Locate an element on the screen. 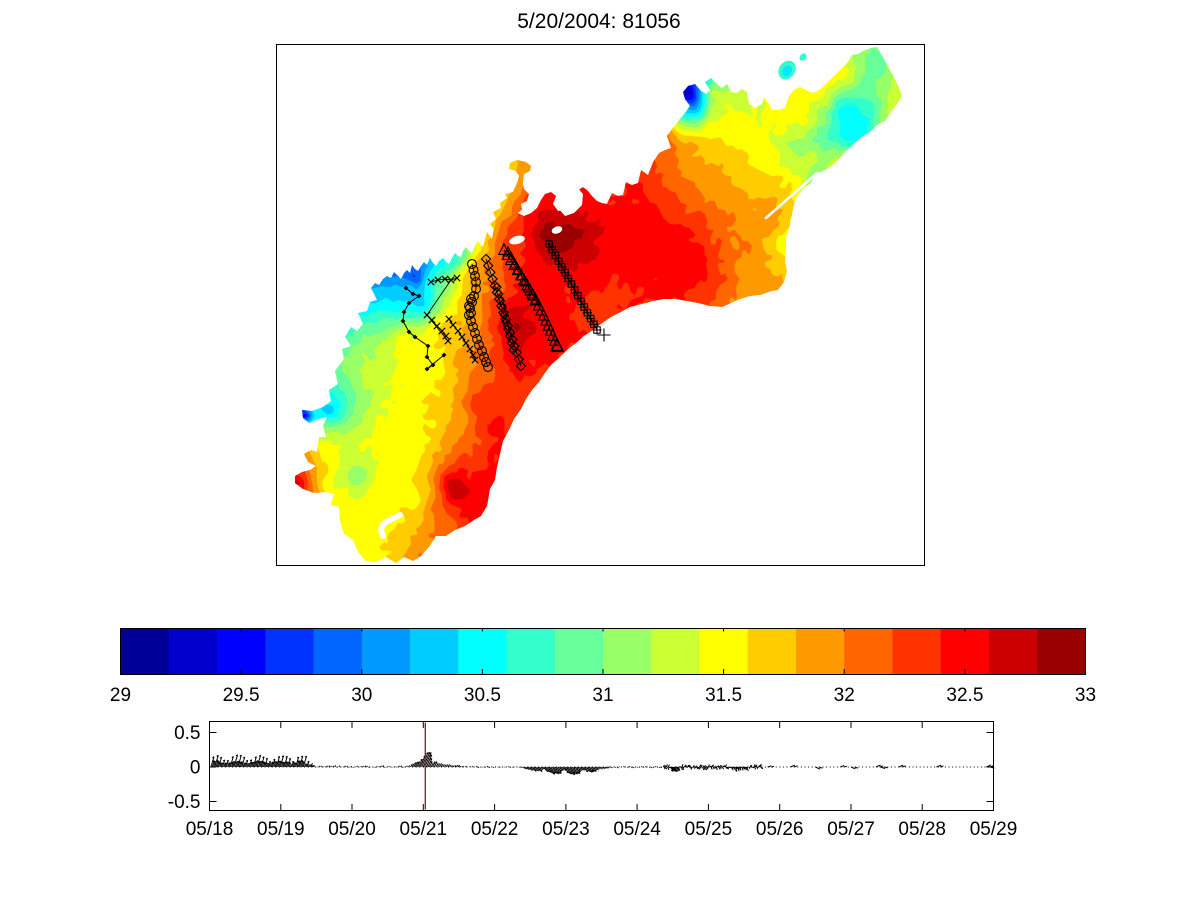 The width and height of the screenshot is (1201, 900). svg-text: 32.5 is located at coordinates (964, 695).